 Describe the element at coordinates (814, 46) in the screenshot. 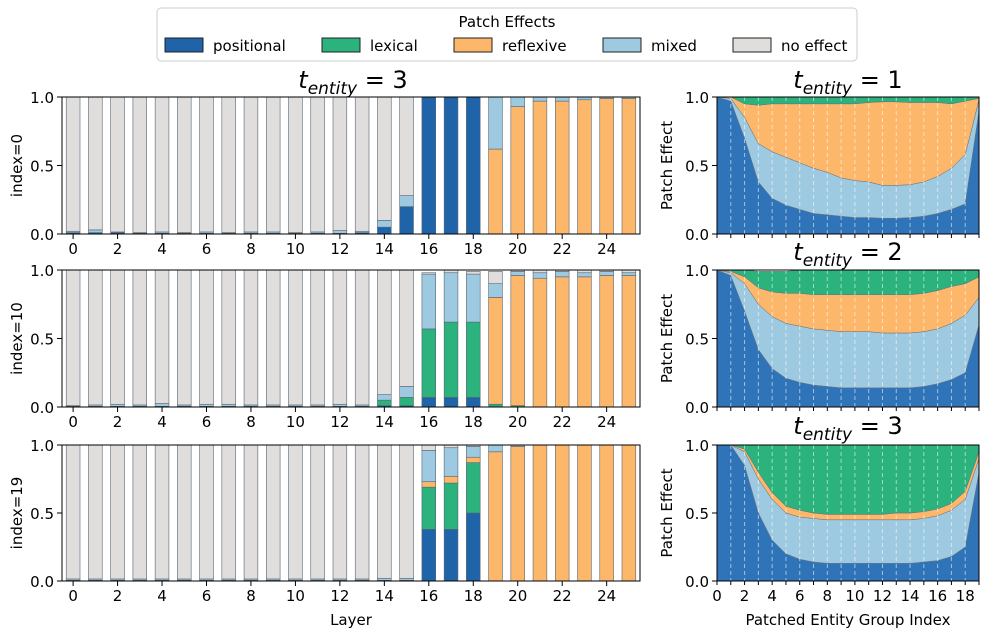

I see `legend-label-no-effect: no effect` at that location.